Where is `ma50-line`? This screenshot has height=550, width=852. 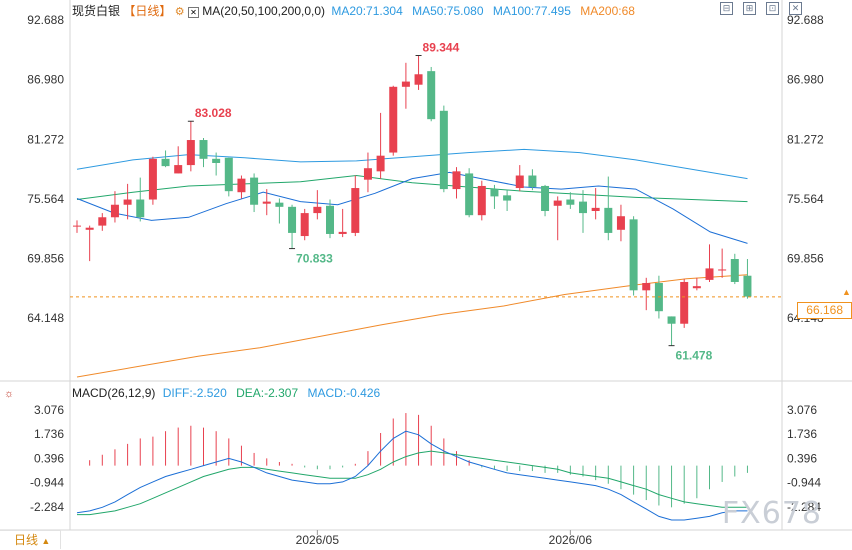 ma50-line is located at coordinates (412, 188).